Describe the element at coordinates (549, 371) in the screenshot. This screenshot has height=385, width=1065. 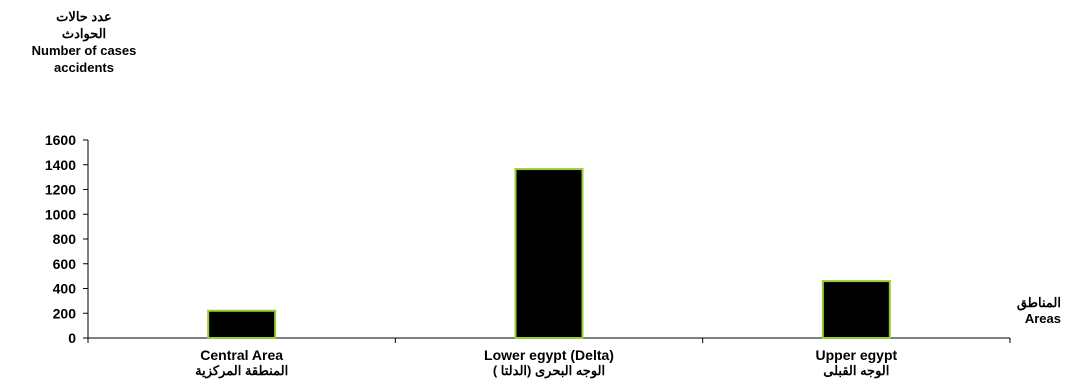
I see `x-tick-label-ar: الوجه البحرى (الدلتا )` at that location.